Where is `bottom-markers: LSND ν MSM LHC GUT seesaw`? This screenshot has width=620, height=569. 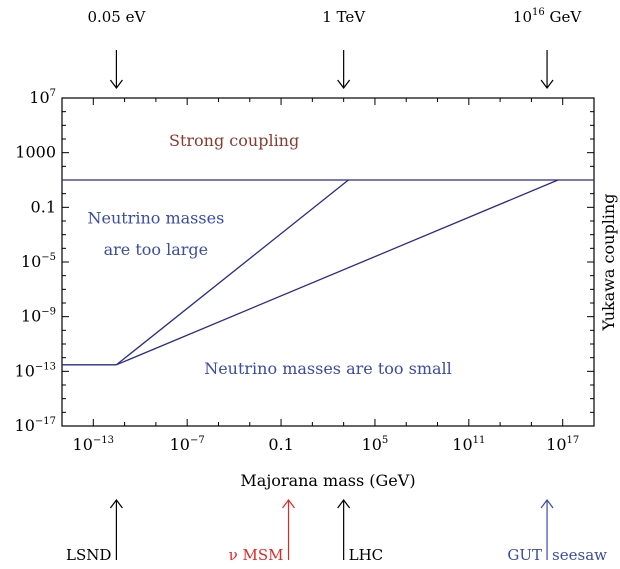
bottom-markers: LSND ν MSM LHC GUT seesaw is located at coordinates (336, 531).